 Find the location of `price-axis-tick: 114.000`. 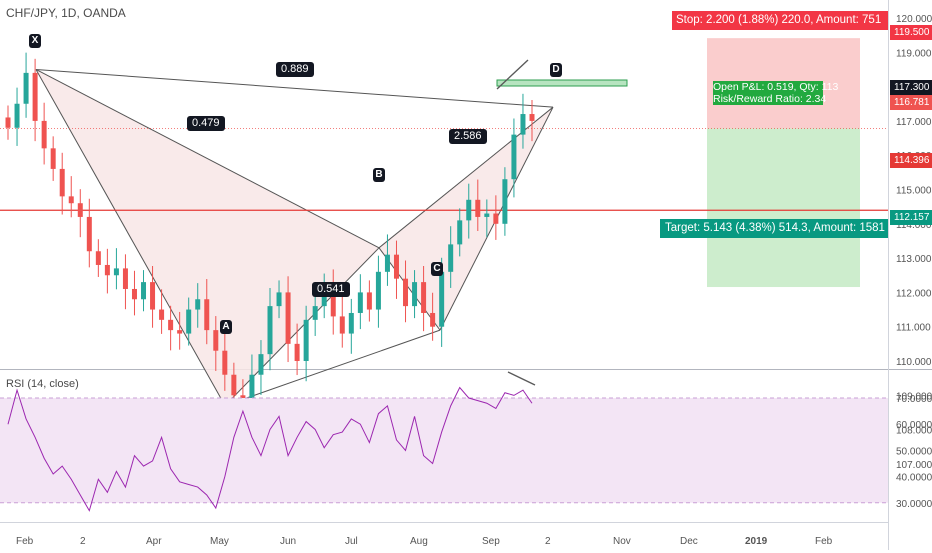

price-axis-tick: 114.000 is located at coordinates (914, 225).